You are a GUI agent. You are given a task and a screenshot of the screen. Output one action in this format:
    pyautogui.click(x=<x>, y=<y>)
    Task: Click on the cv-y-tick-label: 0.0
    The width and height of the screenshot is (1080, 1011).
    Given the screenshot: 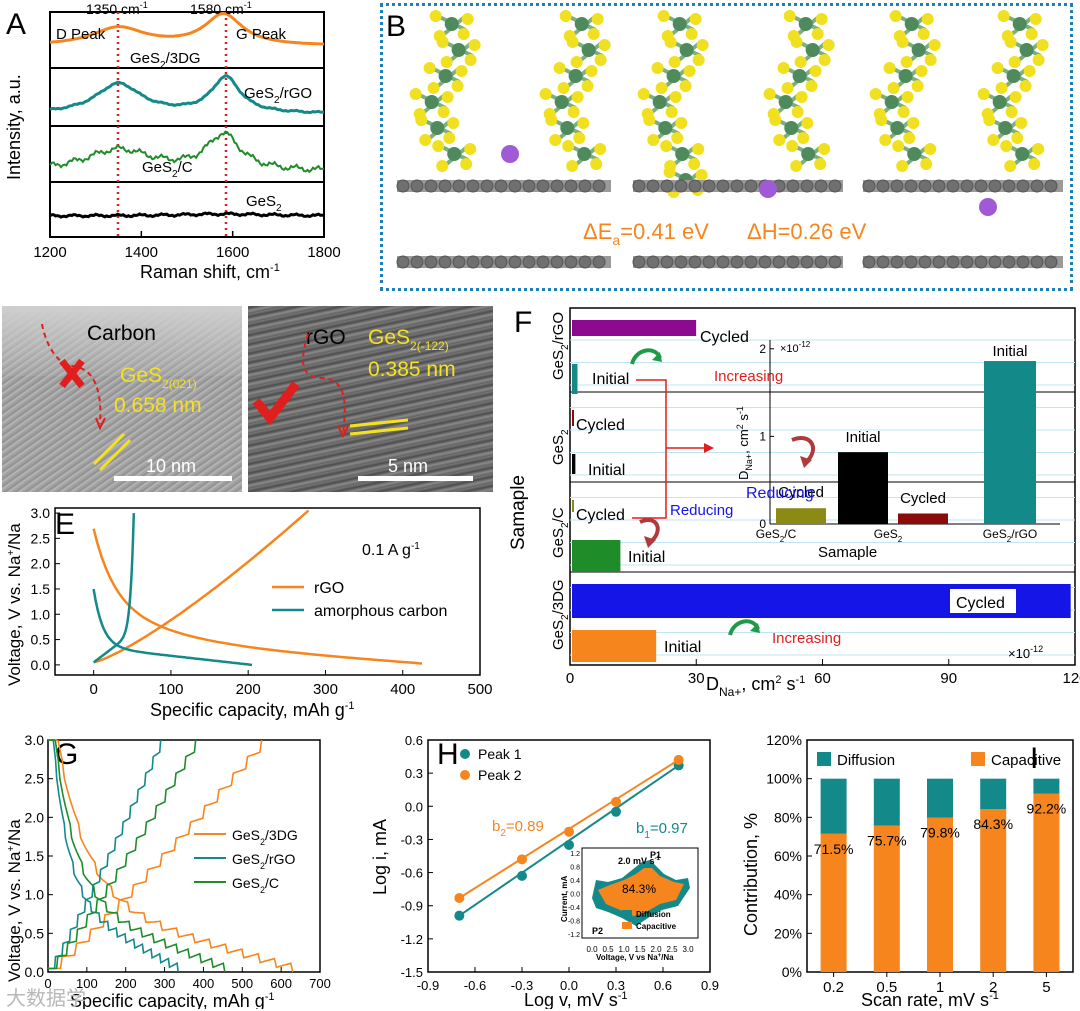 What is the action you would take?
    pyautogui.click(x=575, y=895)
    